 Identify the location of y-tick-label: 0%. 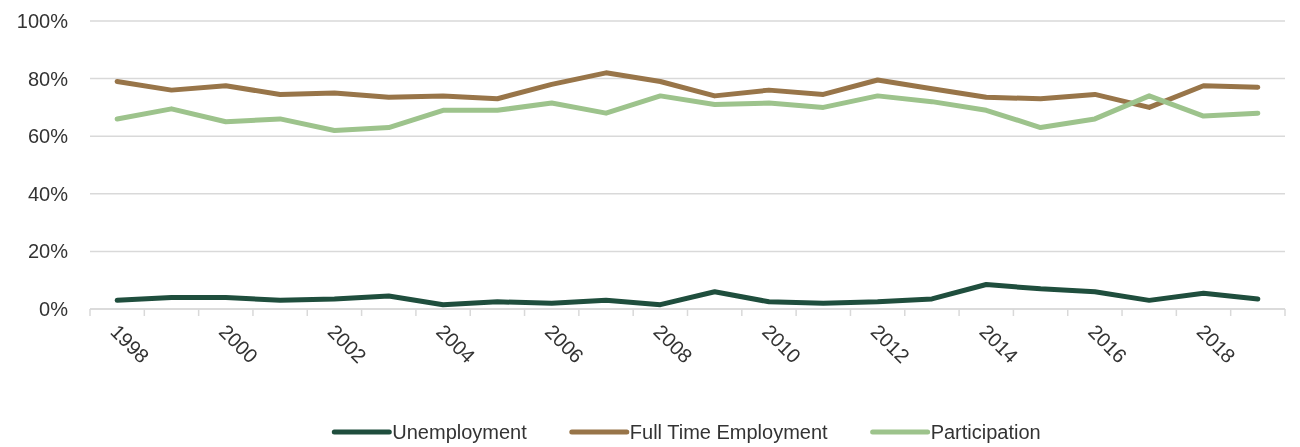
(54, 308).